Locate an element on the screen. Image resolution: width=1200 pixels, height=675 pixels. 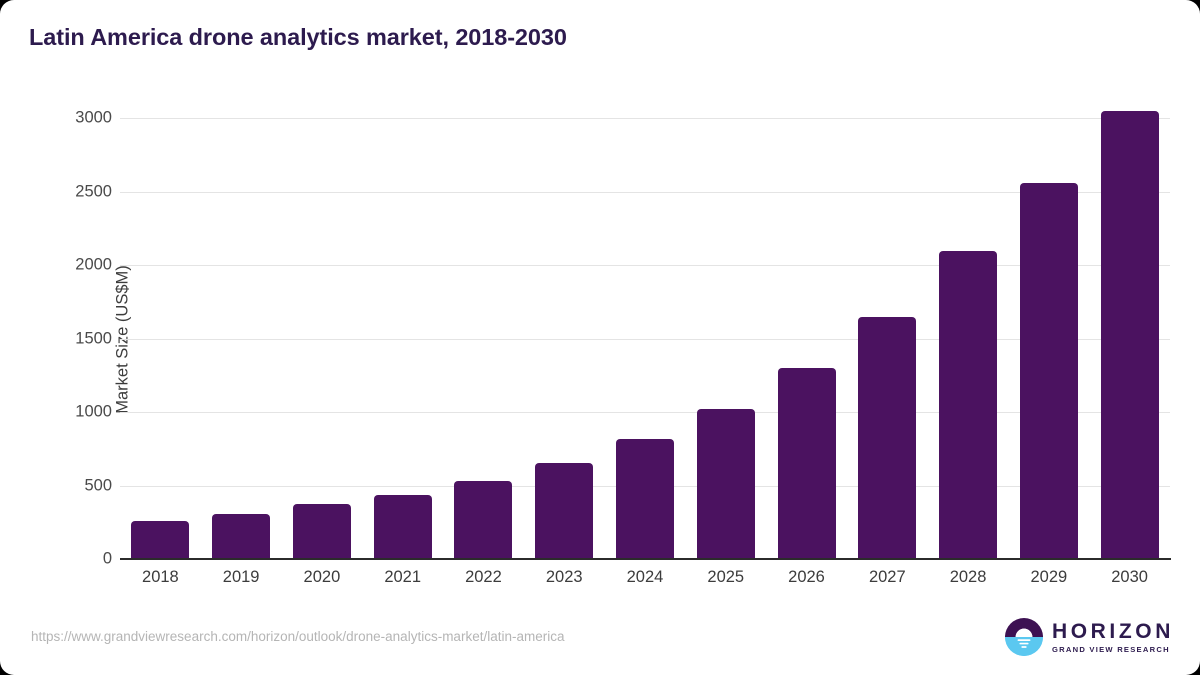
x-axis-tick-label: 2019 is located at coordinates (241, 577).